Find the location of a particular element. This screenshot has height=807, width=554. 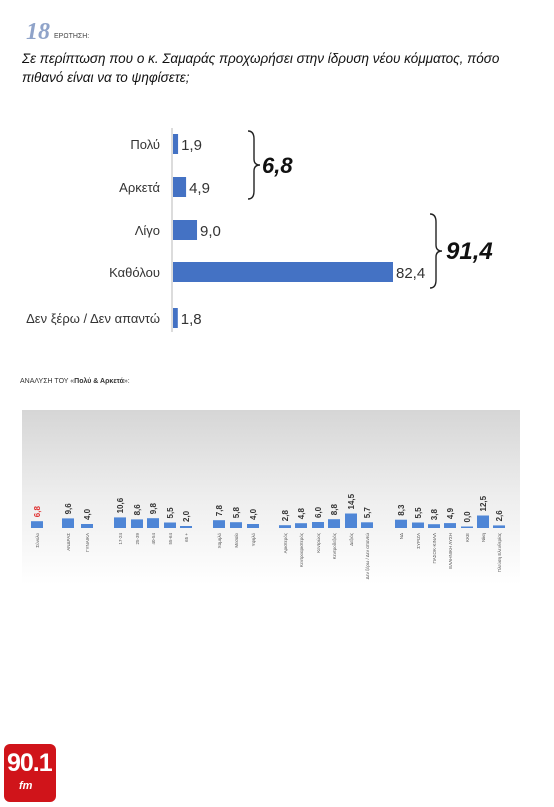

breakdown-category-label: ΑΝΔΡΑΣ is located at coordinates (68, 542).